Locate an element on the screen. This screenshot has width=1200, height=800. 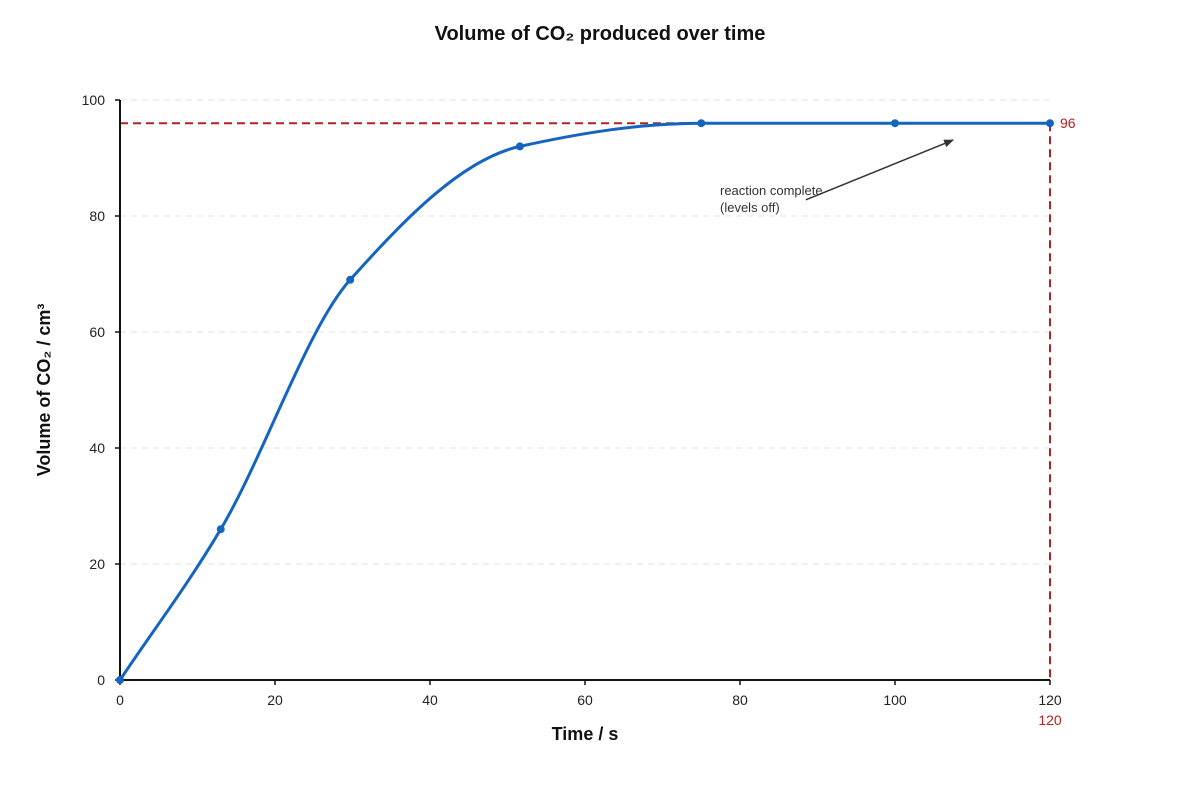
x-axis-label: Time / s is located at coordinates (585, 734).